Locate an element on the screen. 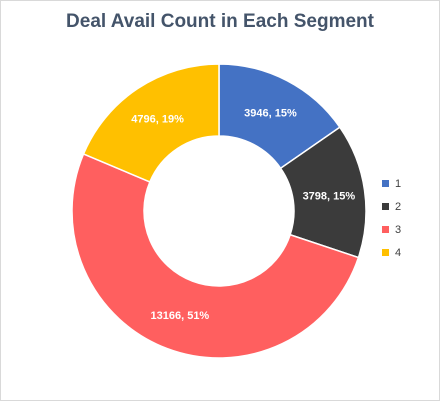  chart-title: Deal Avail Count in Each Segment is located at coordinates (220, 21).